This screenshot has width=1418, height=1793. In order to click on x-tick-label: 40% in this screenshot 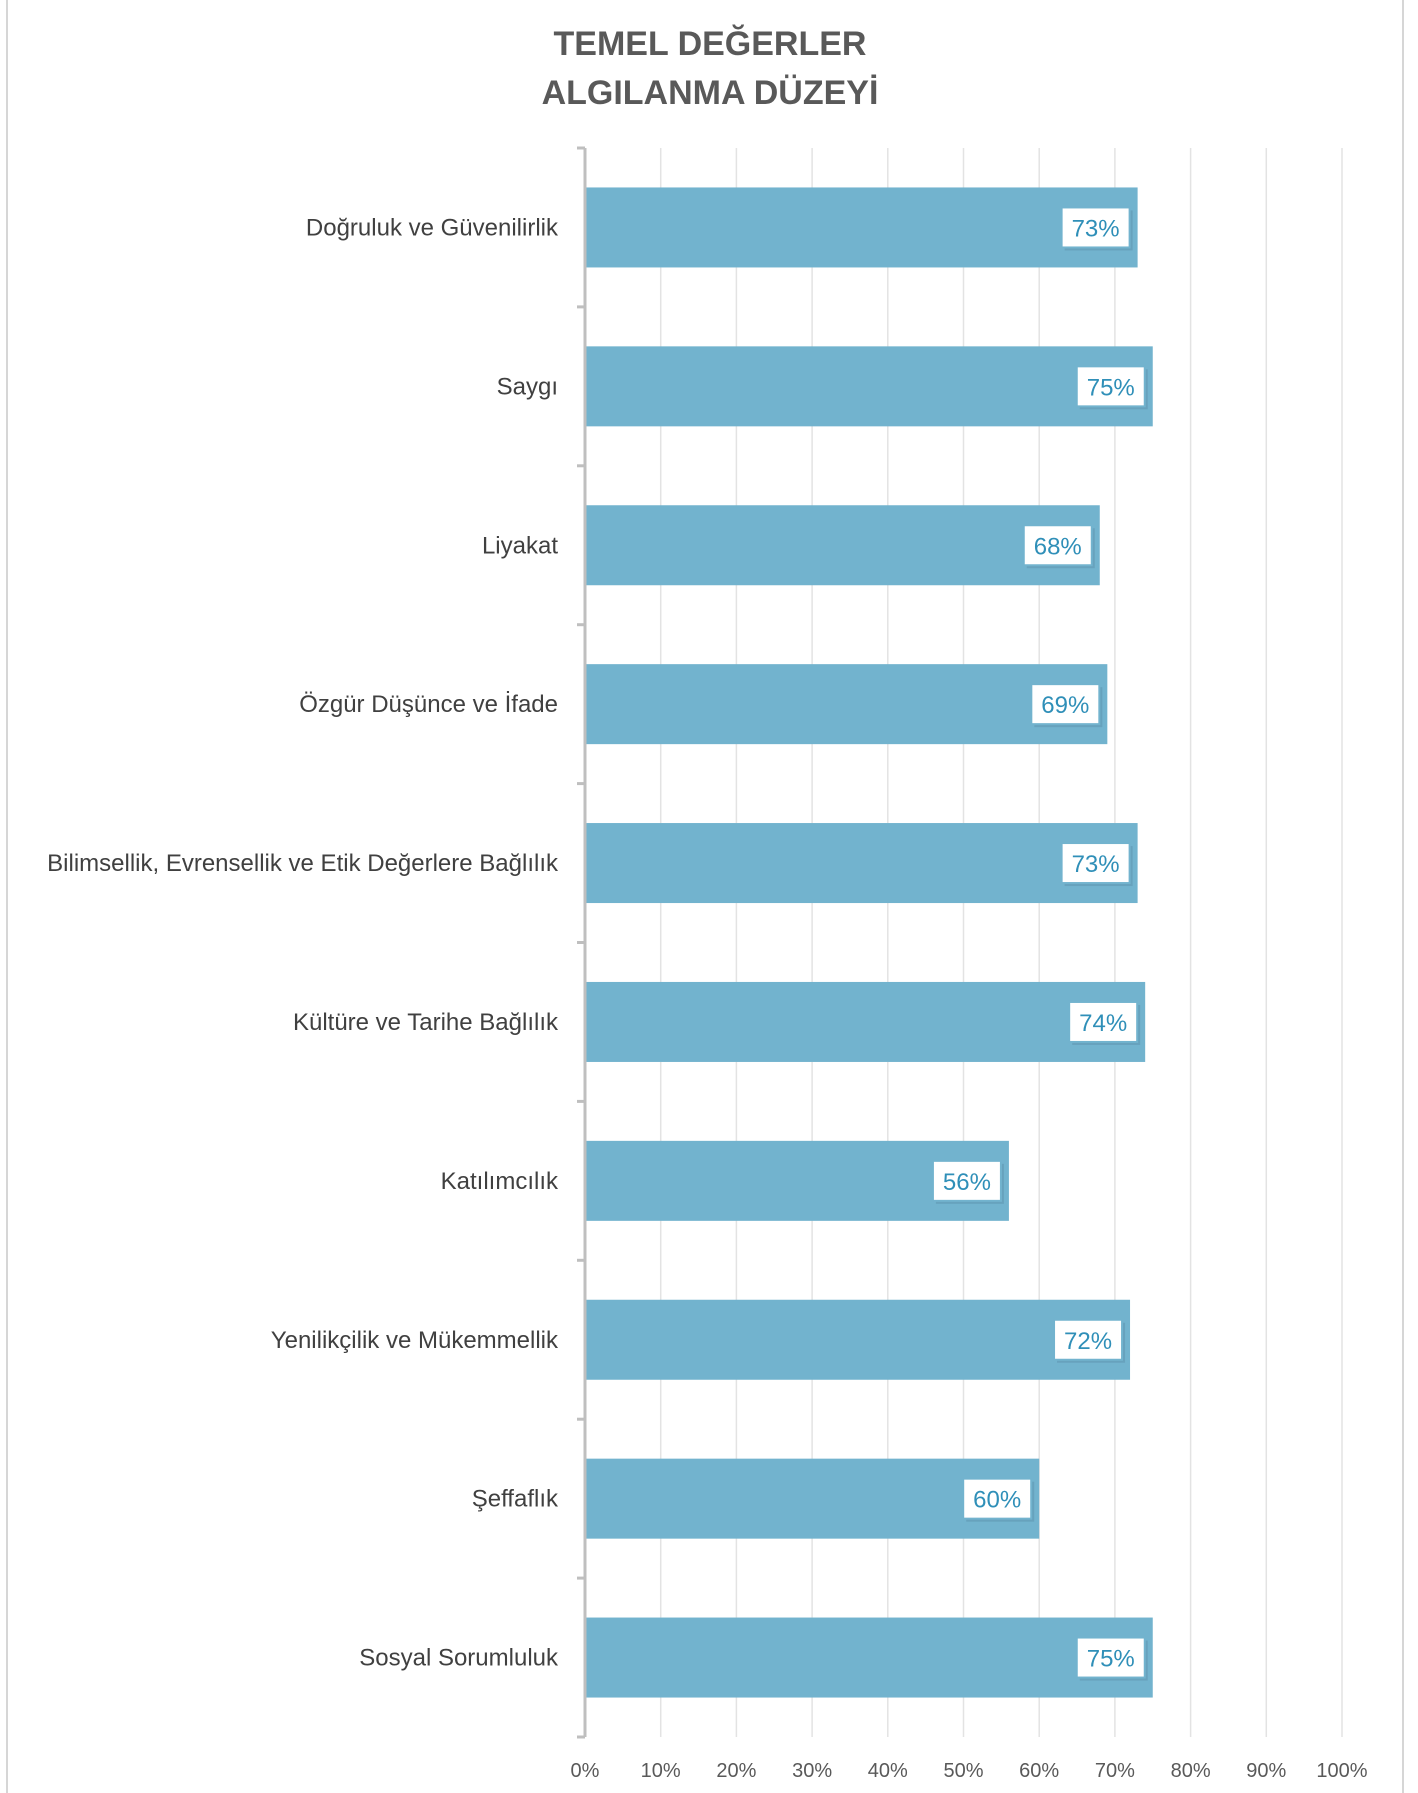, I will do `click(888, 1771)`.